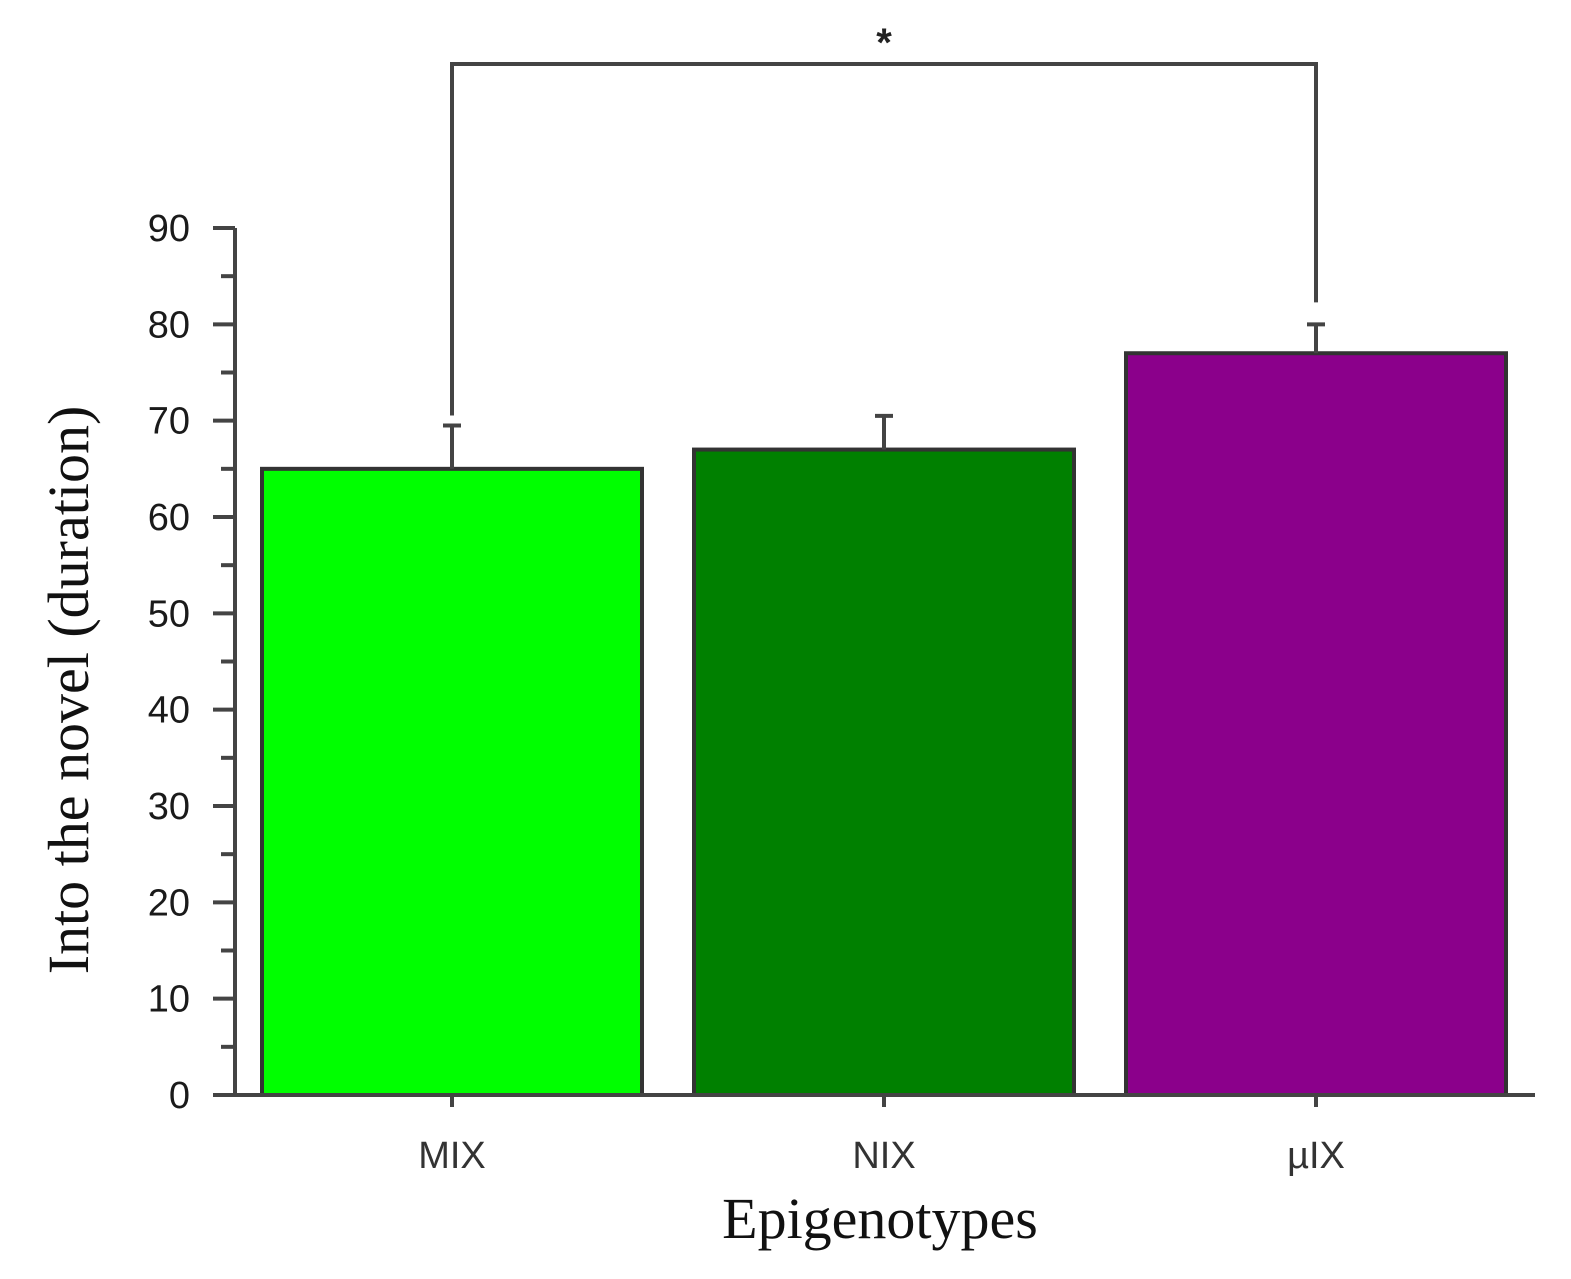 This screenshot has width=1571, height=1279. What do you see at coordinates (452, 1156) in the screenshot?
I see `x-tick-label: MIX` at bounding box center [452, 1156].